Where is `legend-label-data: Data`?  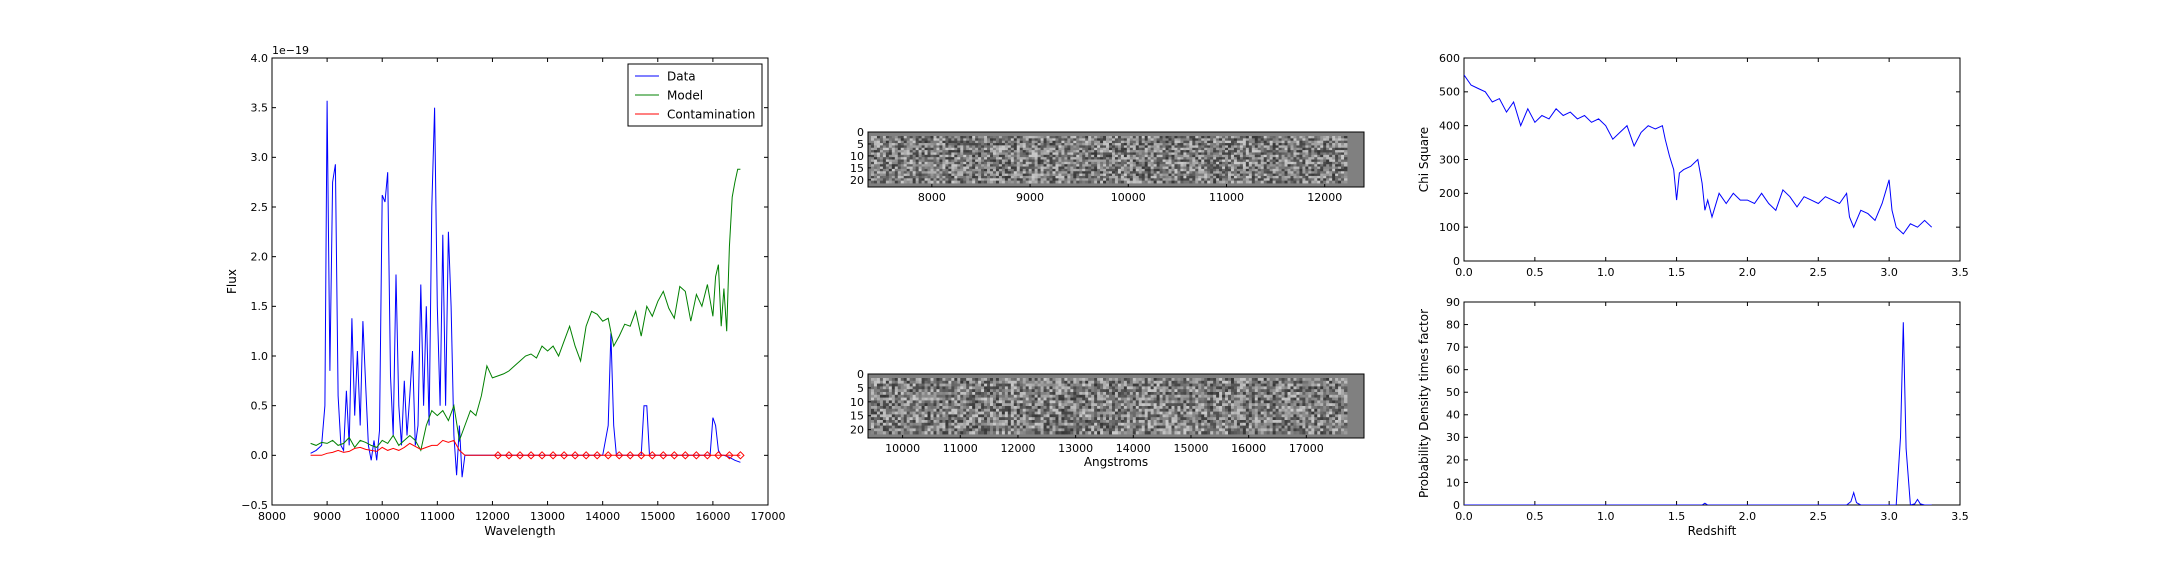 legend-label-data: Data is located at coordinates (681, 77).